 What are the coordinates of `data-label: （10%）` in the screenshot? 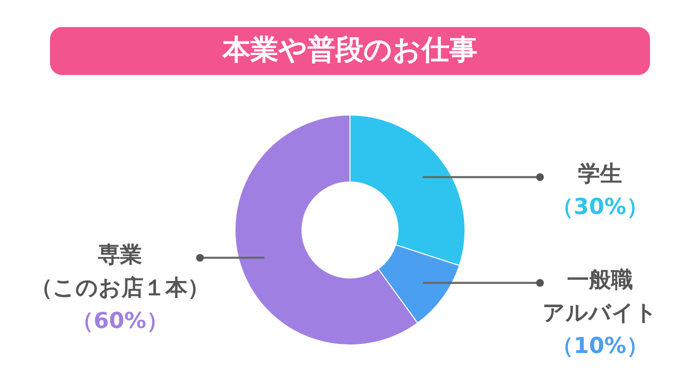 It's located at (600, 346).